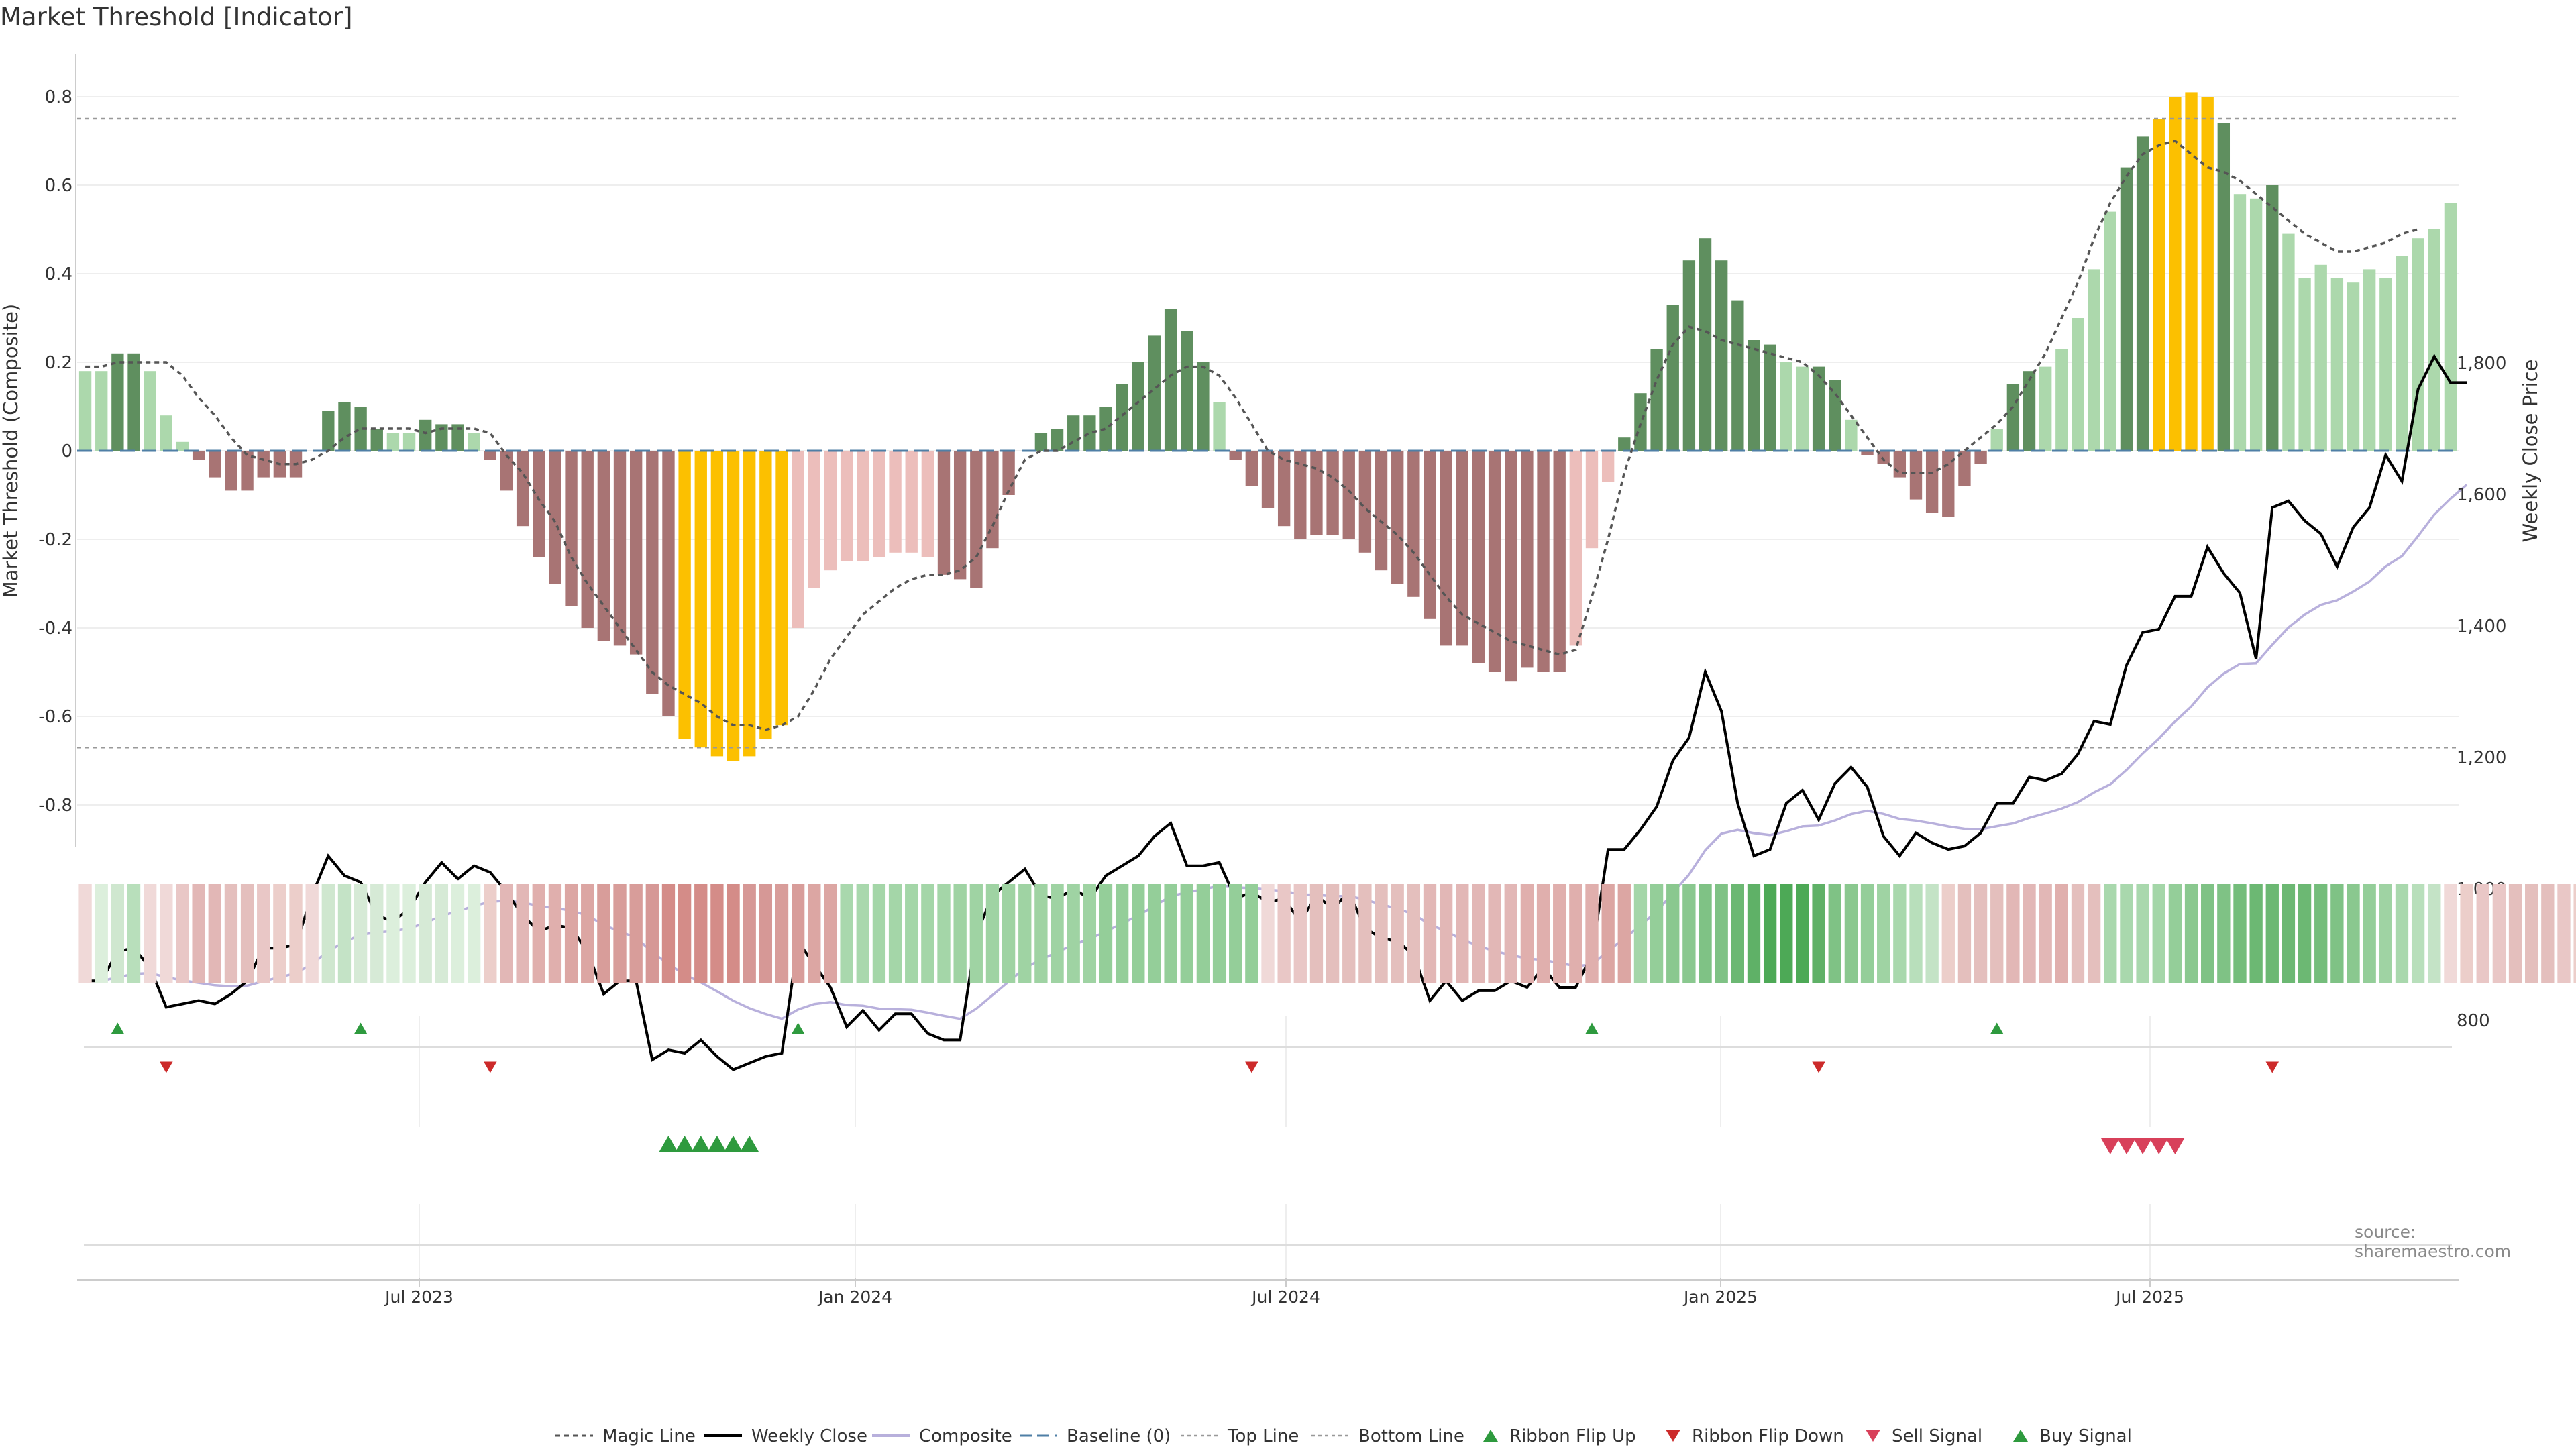  Describe the element at coordinates (733, 1144) in the screenshot. I see `buy-signal-marker` at that location.